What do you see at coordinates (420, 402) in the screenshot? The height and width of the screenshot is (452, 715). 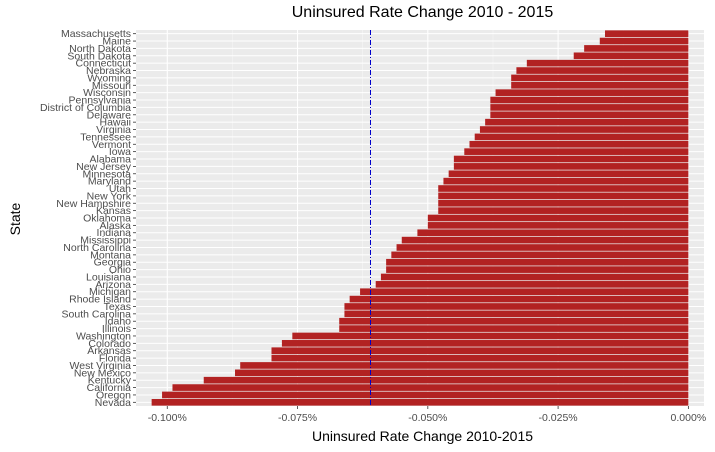 I see `bar-nevada` at bounding box center [420, 402].